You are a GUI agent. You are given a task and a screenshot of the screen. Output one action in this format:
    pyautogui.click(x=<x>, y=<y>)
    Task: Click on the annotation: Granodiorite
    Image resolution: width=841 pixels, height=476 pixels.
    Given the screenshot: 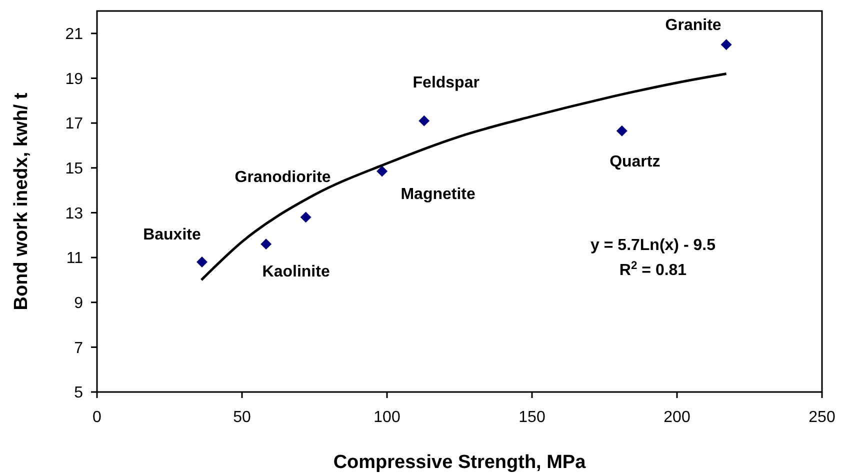 What is the action you would take?
    pyautogui.click(x=282, y=177)
    